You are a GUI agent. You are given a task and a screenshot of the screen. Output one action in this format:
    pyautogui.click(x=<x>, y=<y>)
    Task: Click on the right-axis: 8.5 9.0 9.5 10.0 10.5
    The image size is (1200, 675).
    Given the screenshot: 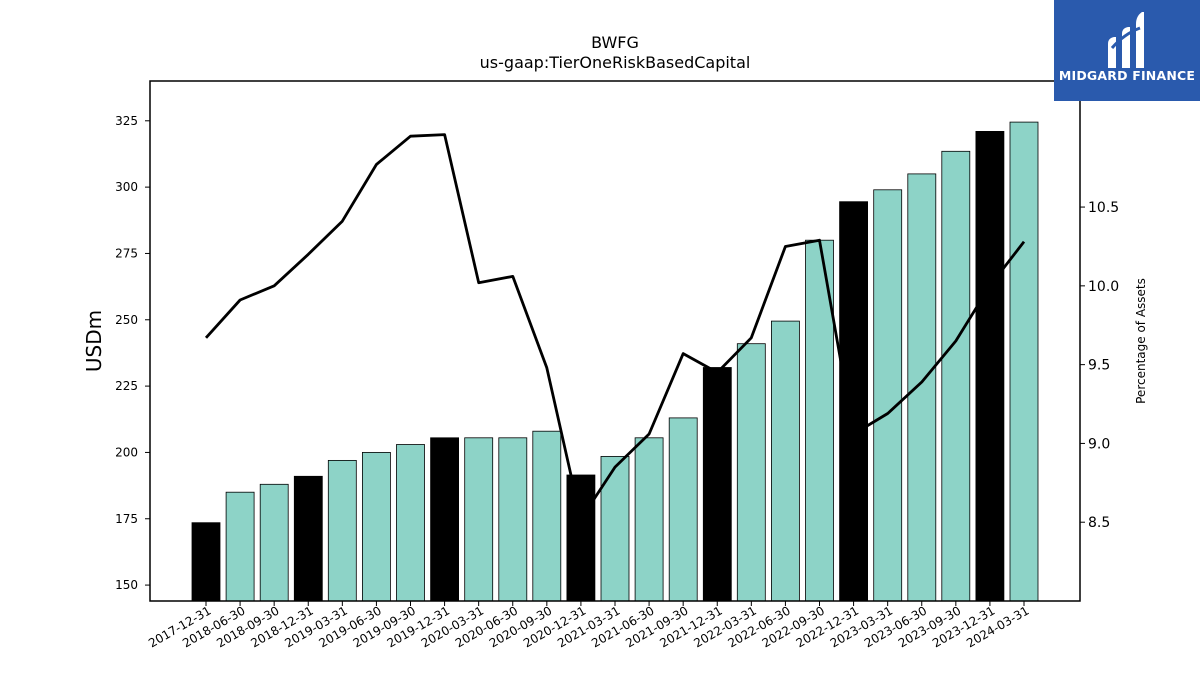 What is the action you would take?
    pyautogui.click(x=1099, y=365)
    